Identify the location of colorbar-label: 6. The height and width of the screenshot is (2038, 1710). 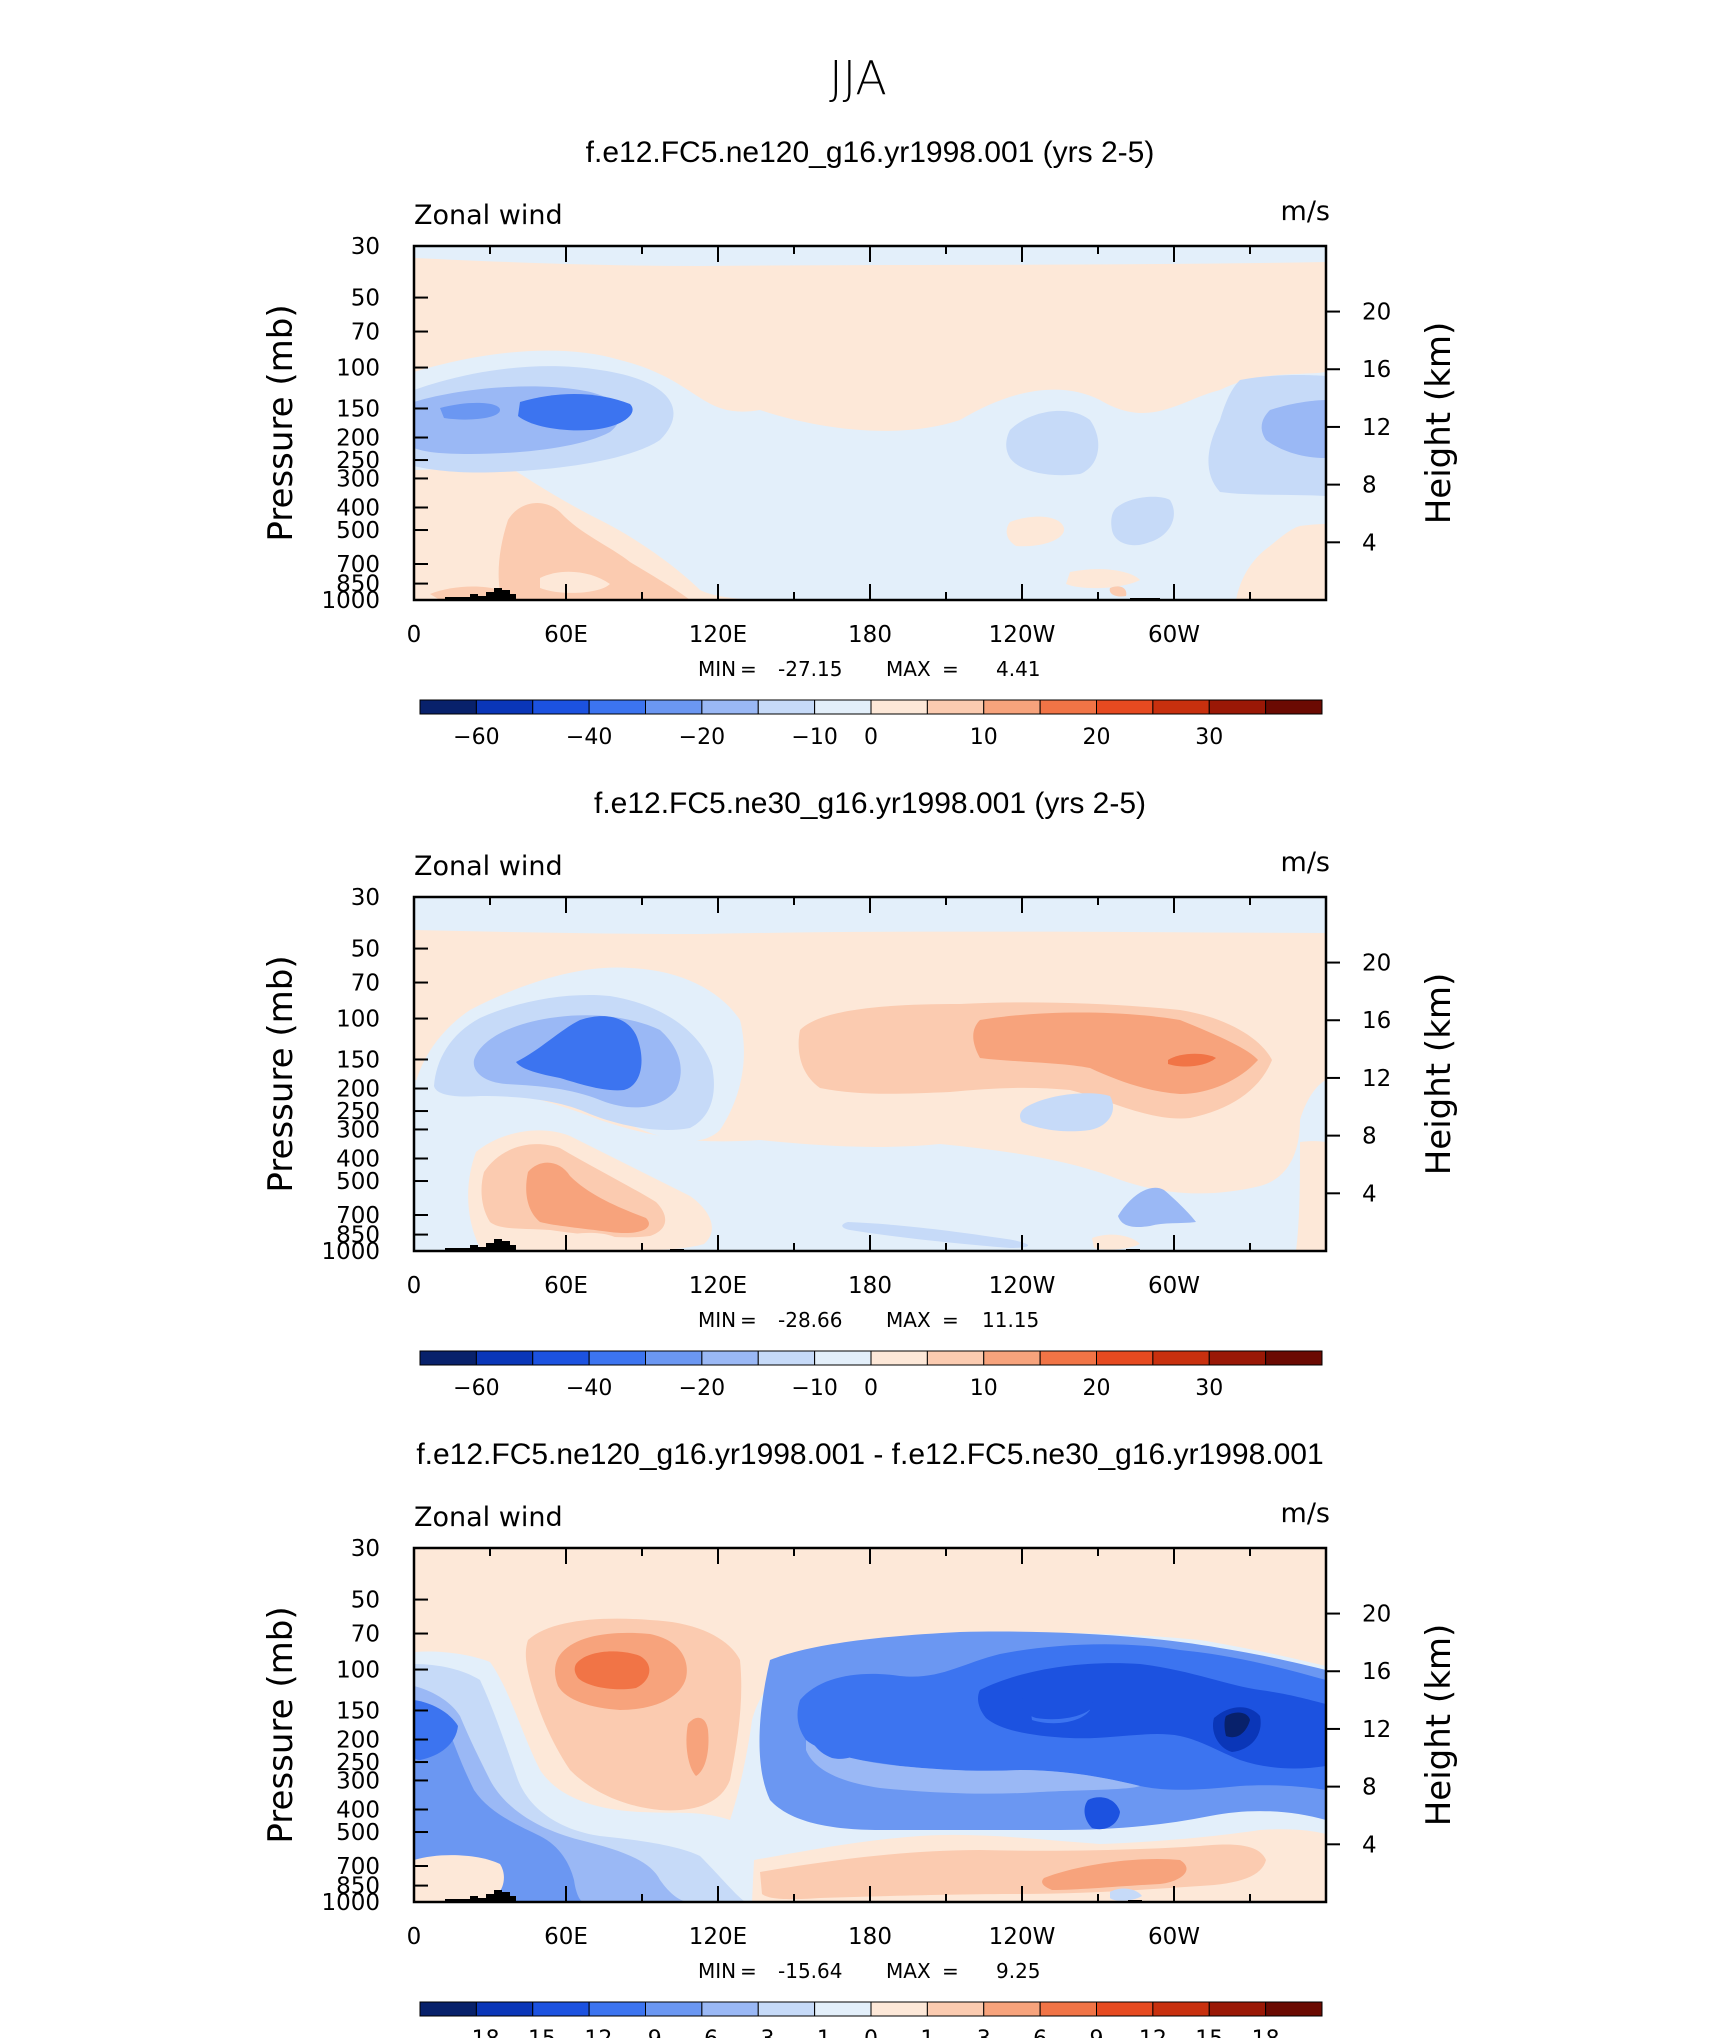
(1040, 2032).